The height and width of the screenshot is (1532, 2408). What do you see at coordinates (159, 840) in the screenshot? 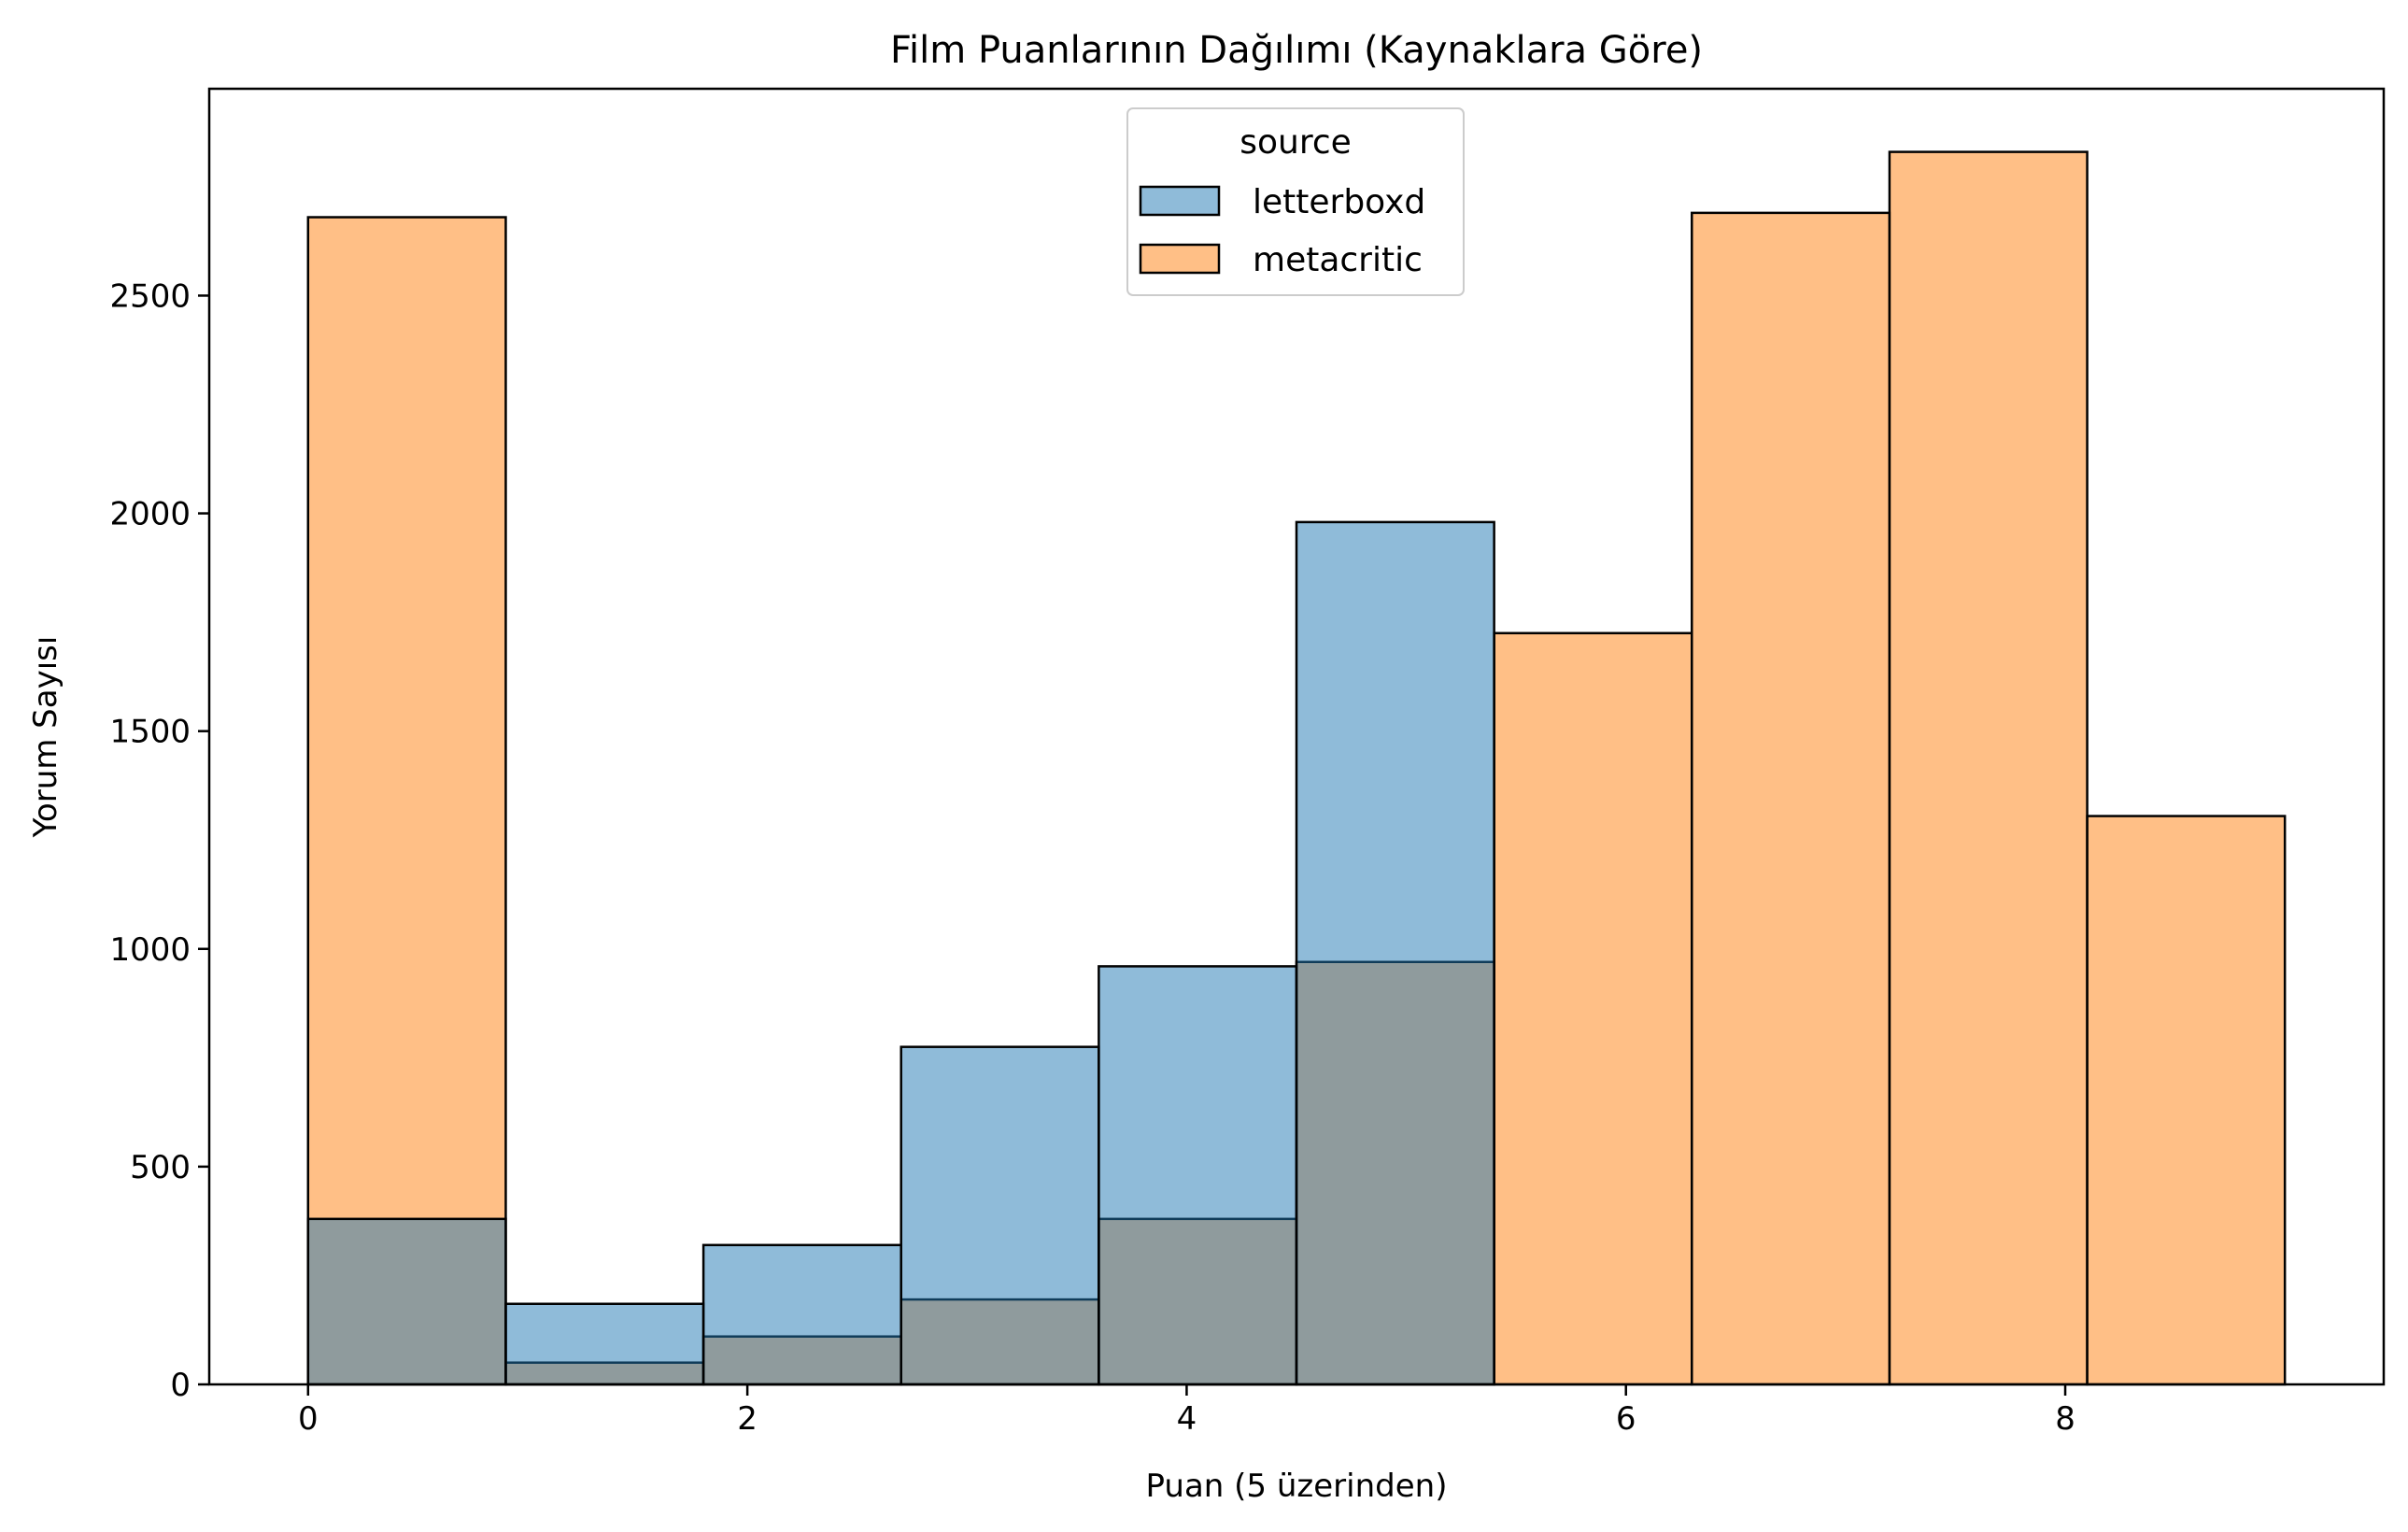
I see `y-axis-ticks: 0 500 1000 1500 2000 2500` at bounding box center [159, 840].